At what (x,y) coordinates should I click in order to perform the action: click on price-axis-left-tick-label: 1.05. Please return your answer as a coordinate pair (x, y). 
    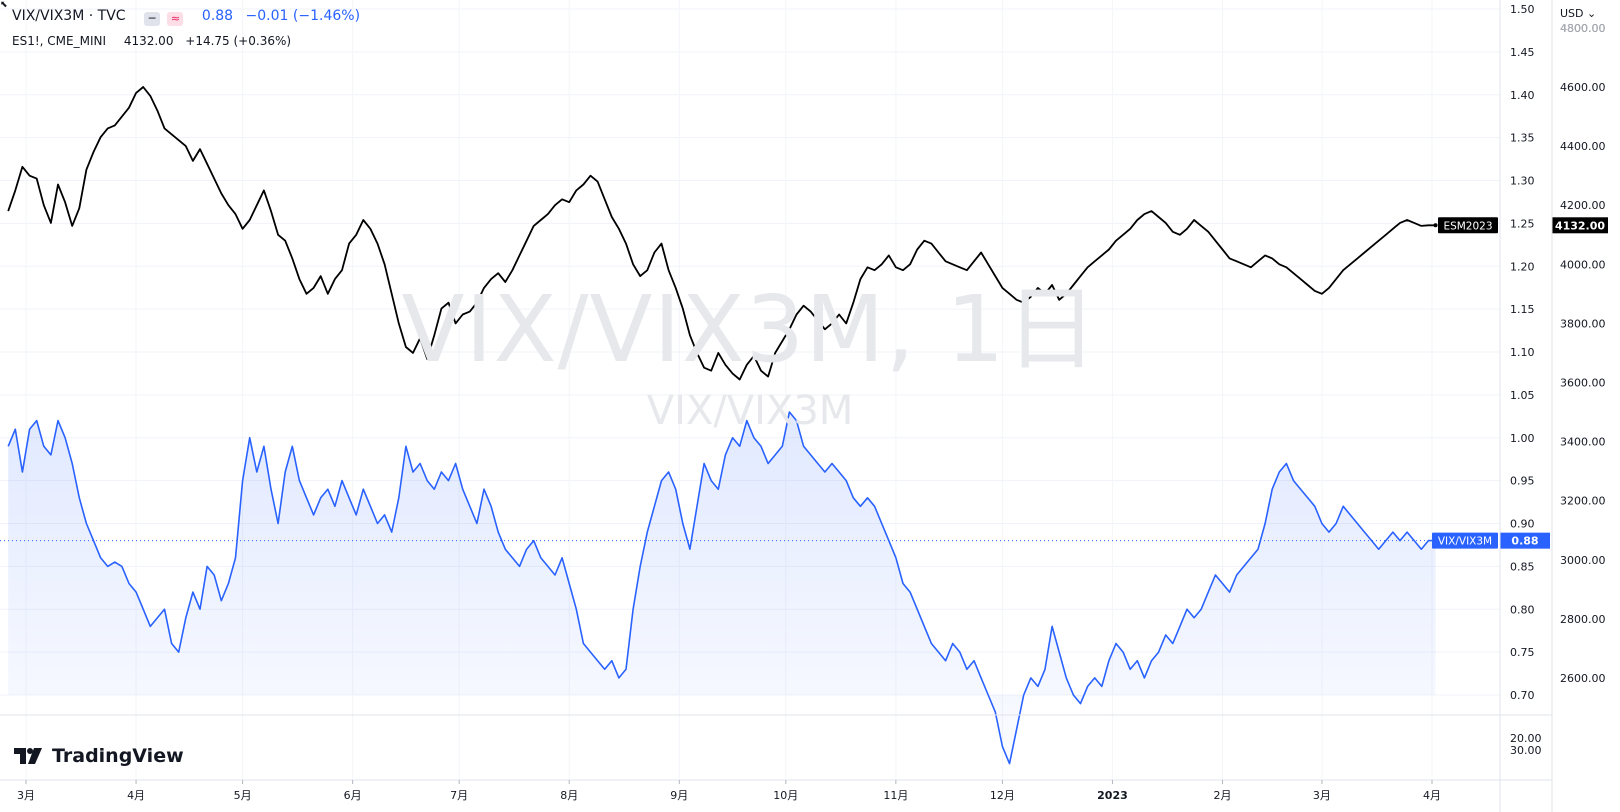
    Looking at the image, I should click on (1522, 395).